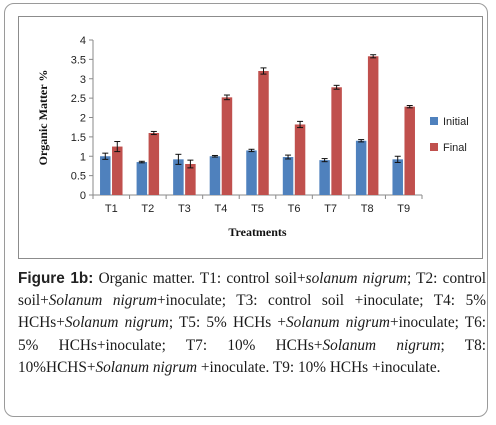  I want to click on y-tick-label: 3, so click(83, 80).